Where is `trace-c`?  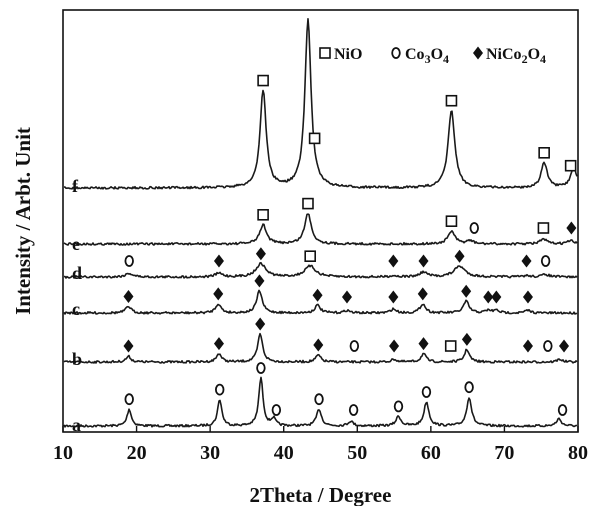
trace-c is located at coordinates (320, 302).